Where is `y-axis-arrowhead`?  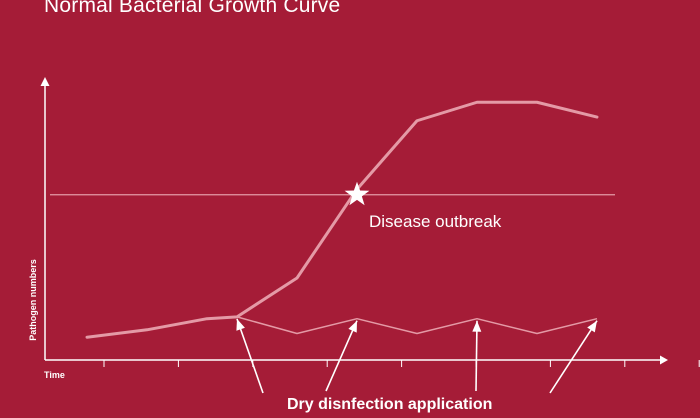
y-axis-arrowhead is located at coordinates (45, 81).